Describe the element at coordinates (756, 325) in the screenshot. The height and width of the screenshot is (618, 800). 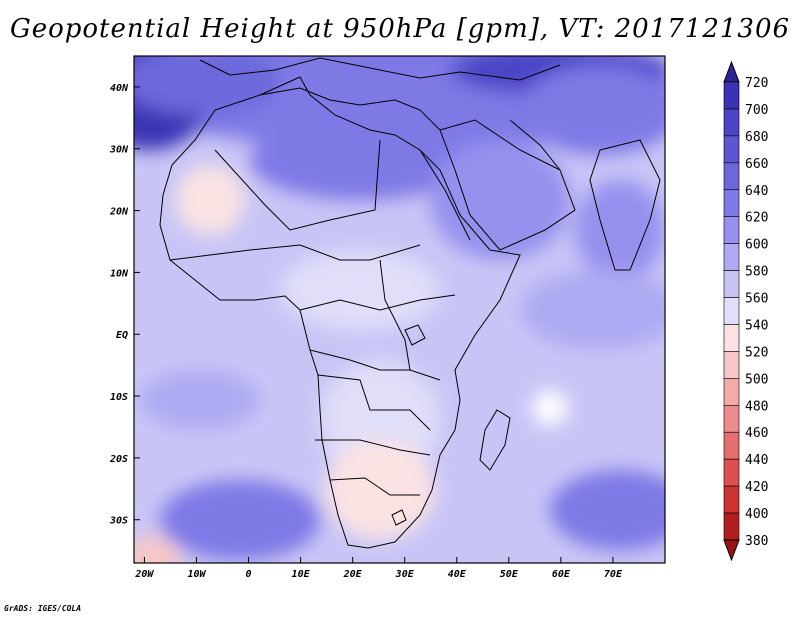
I see `colorbar-label: 540` at that location.